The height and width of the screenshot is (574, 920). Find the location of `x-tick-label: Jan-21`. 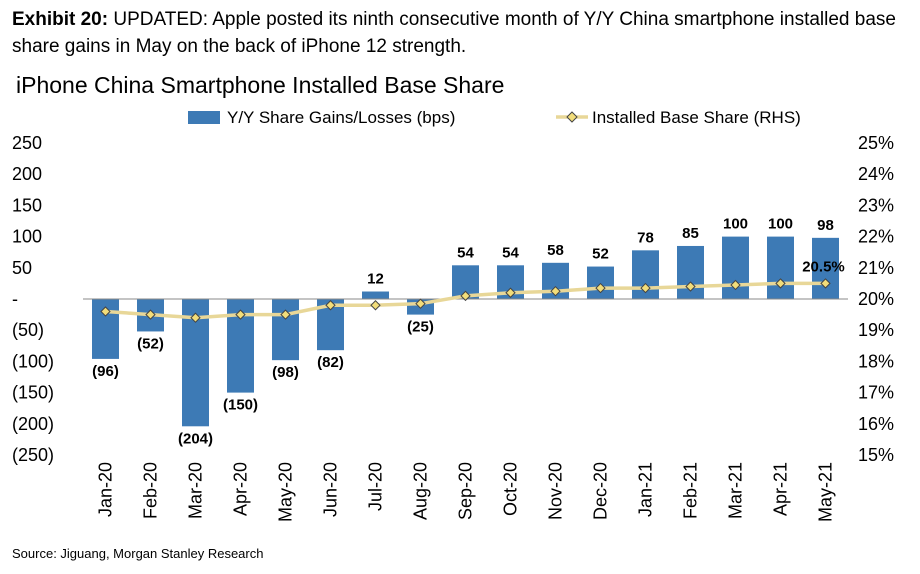

x-tick-label: Jan-21 is located at coordinates (646, 489).